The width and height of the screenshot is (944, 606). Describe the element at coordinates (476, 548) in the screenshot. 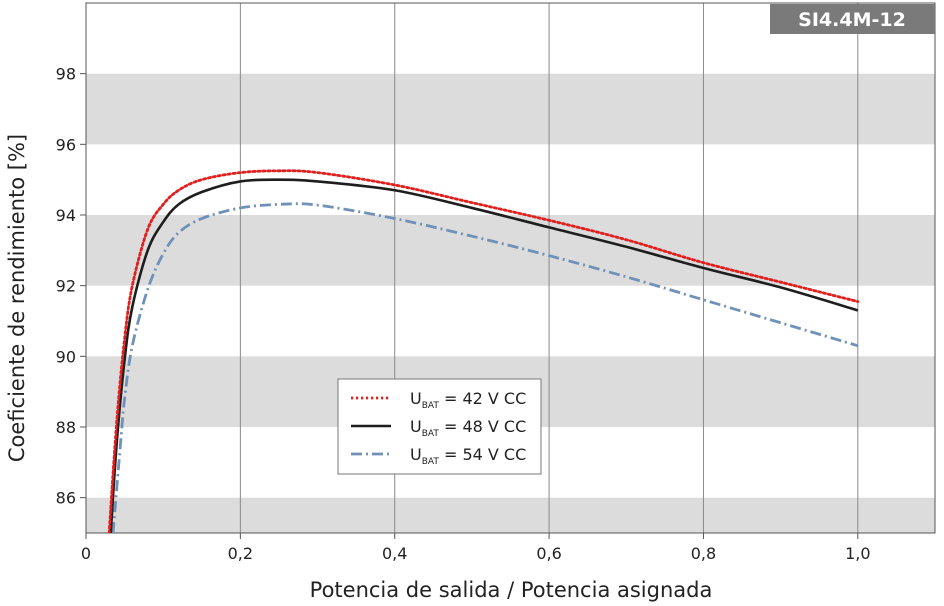

I see `x-axis-ticks: 0 0,2 0,4 0,6 0,8 1,0` at that location.